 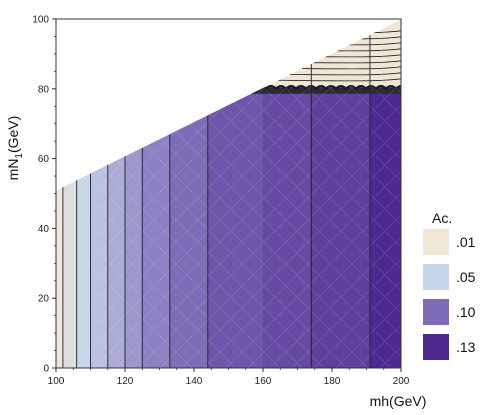 What do you see at coordinates (332, 381) in the screenshot?
I see `x-tick-label-4: 180` at bounding box center [332, 381].